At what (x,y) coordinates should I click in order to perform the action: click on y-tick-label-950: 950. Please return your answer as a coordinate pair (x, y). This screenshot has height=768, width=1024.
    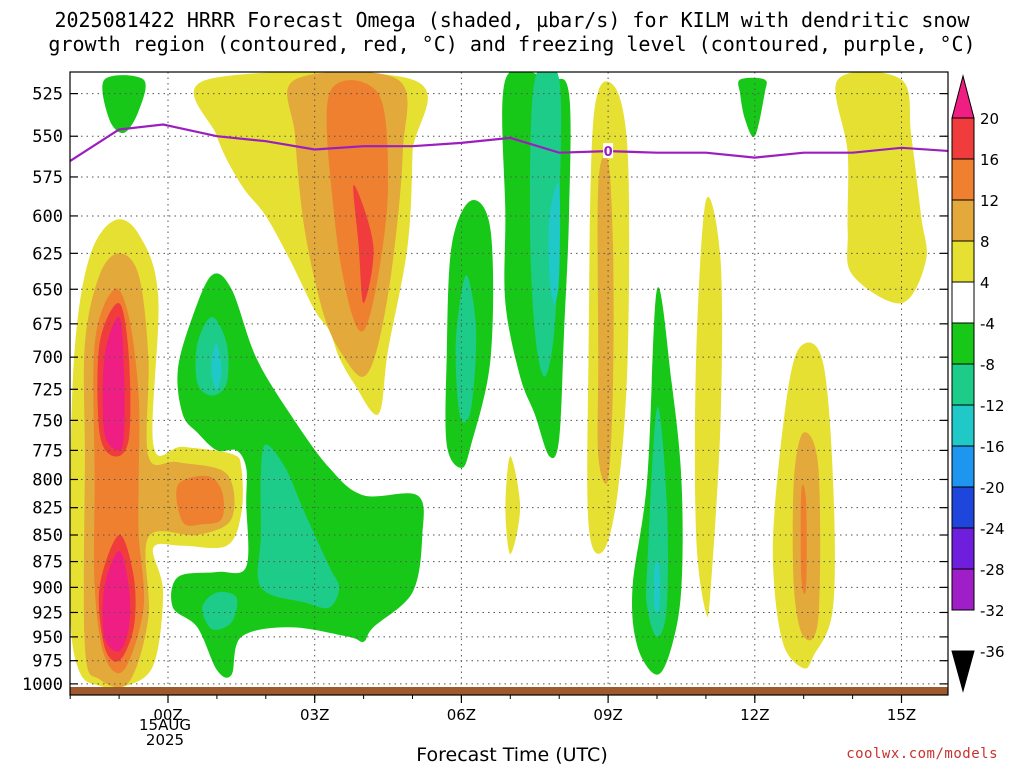
    Looking at the image, I should click on (47, 638).